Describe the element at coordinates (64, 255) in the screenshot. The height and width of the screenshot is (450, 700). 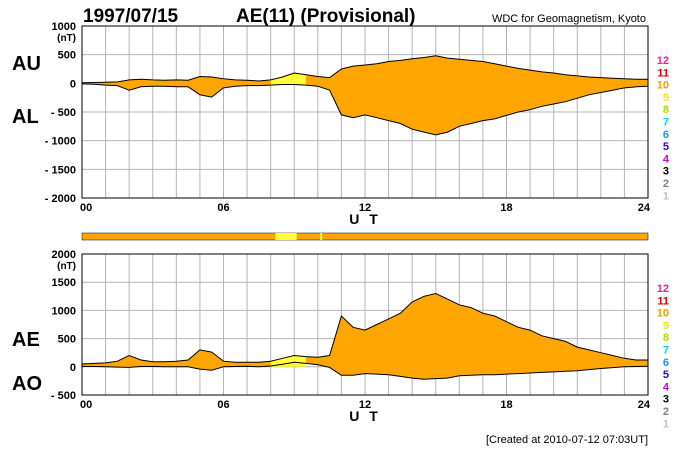
I see `y-tick-label: 2000` at that location.